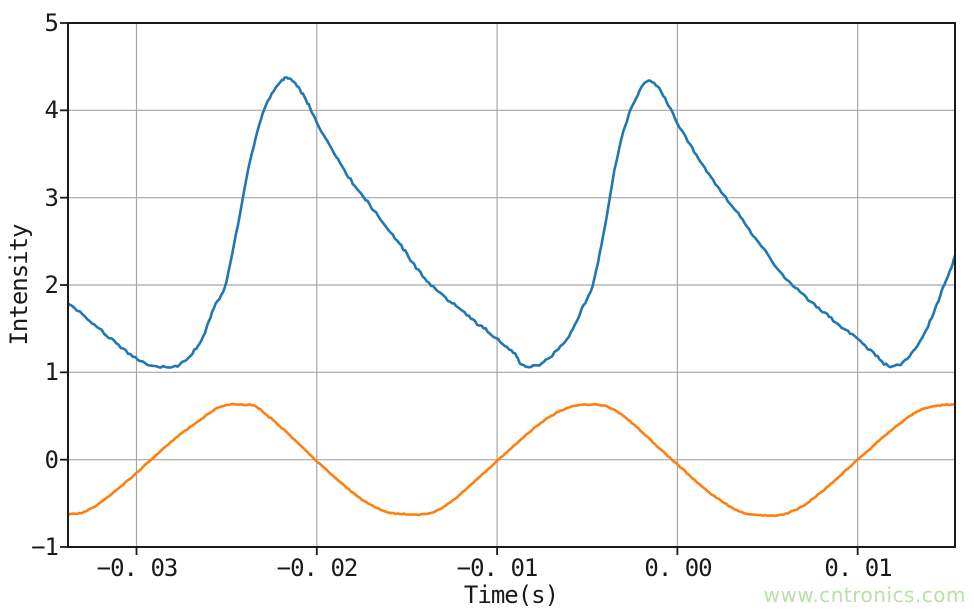 The width and height of the screenshot is (974, 610). What do you see at coordinates (19, 285) in the screenshot?
I see `y-axis-label: Intensity` at bounding box center [19, 285].